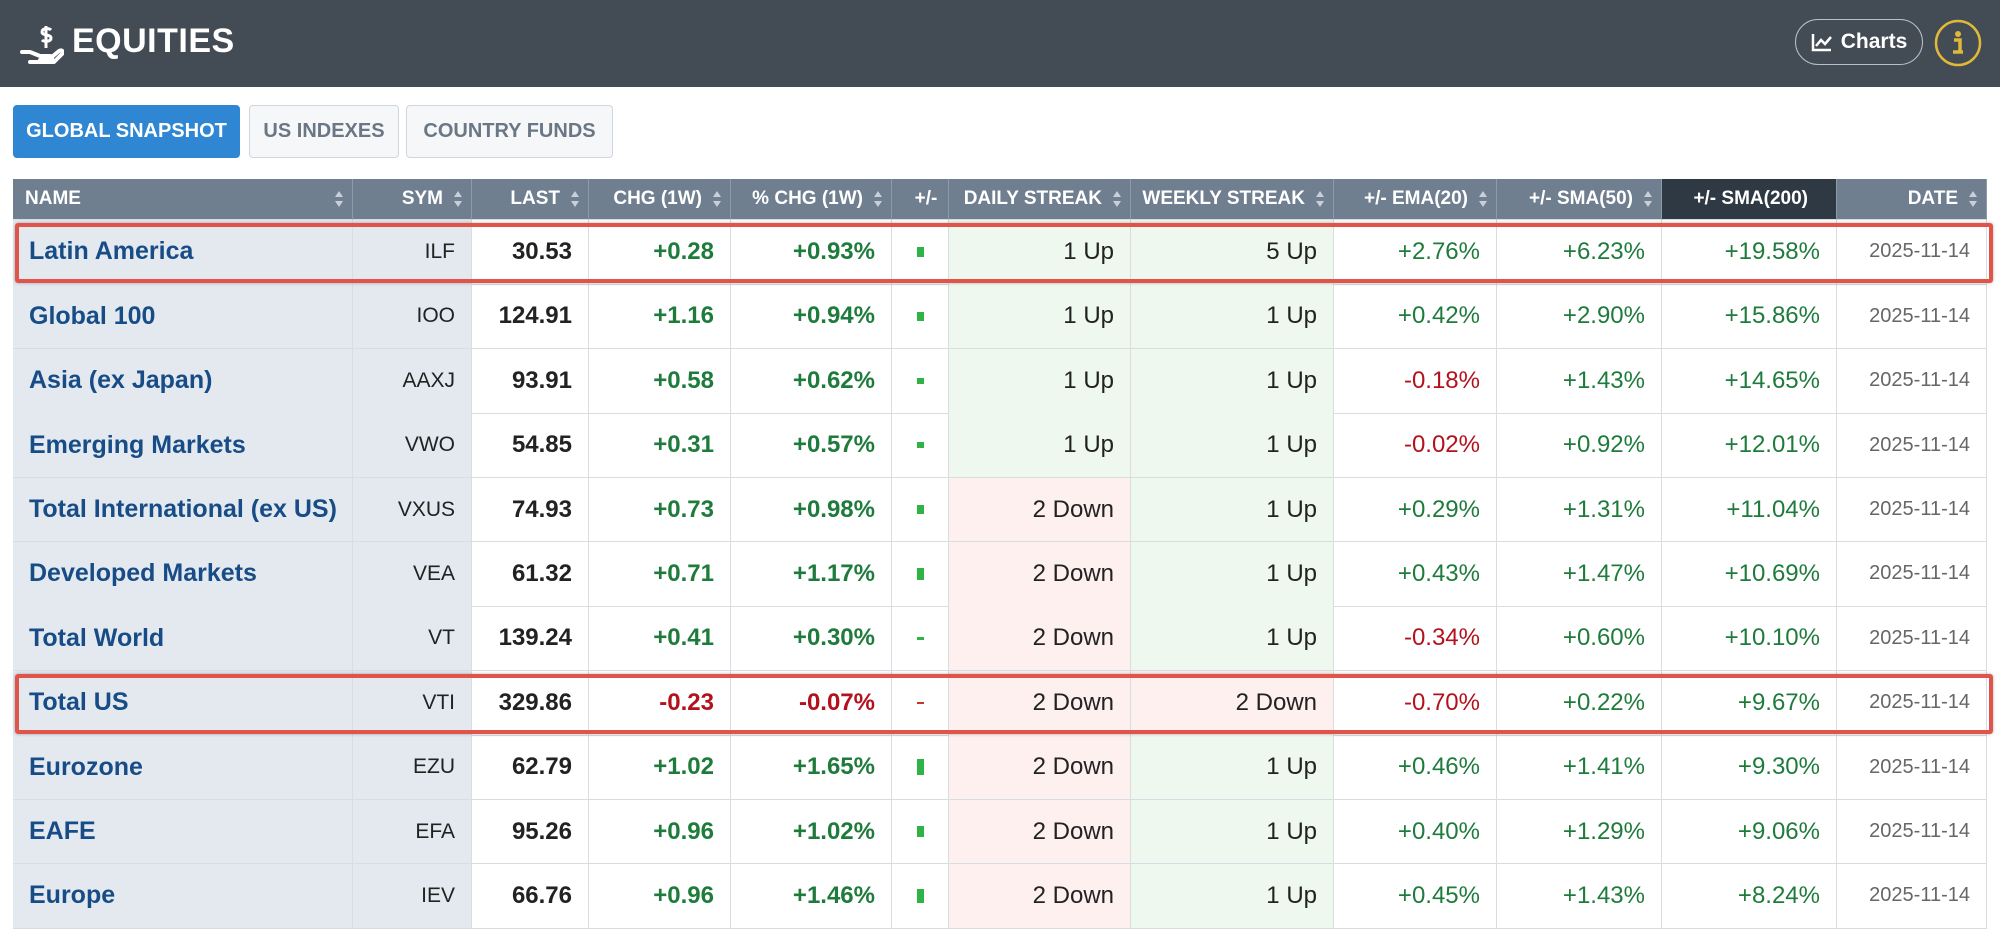  I want to click on table-cell: IEV, so click(412, 896).